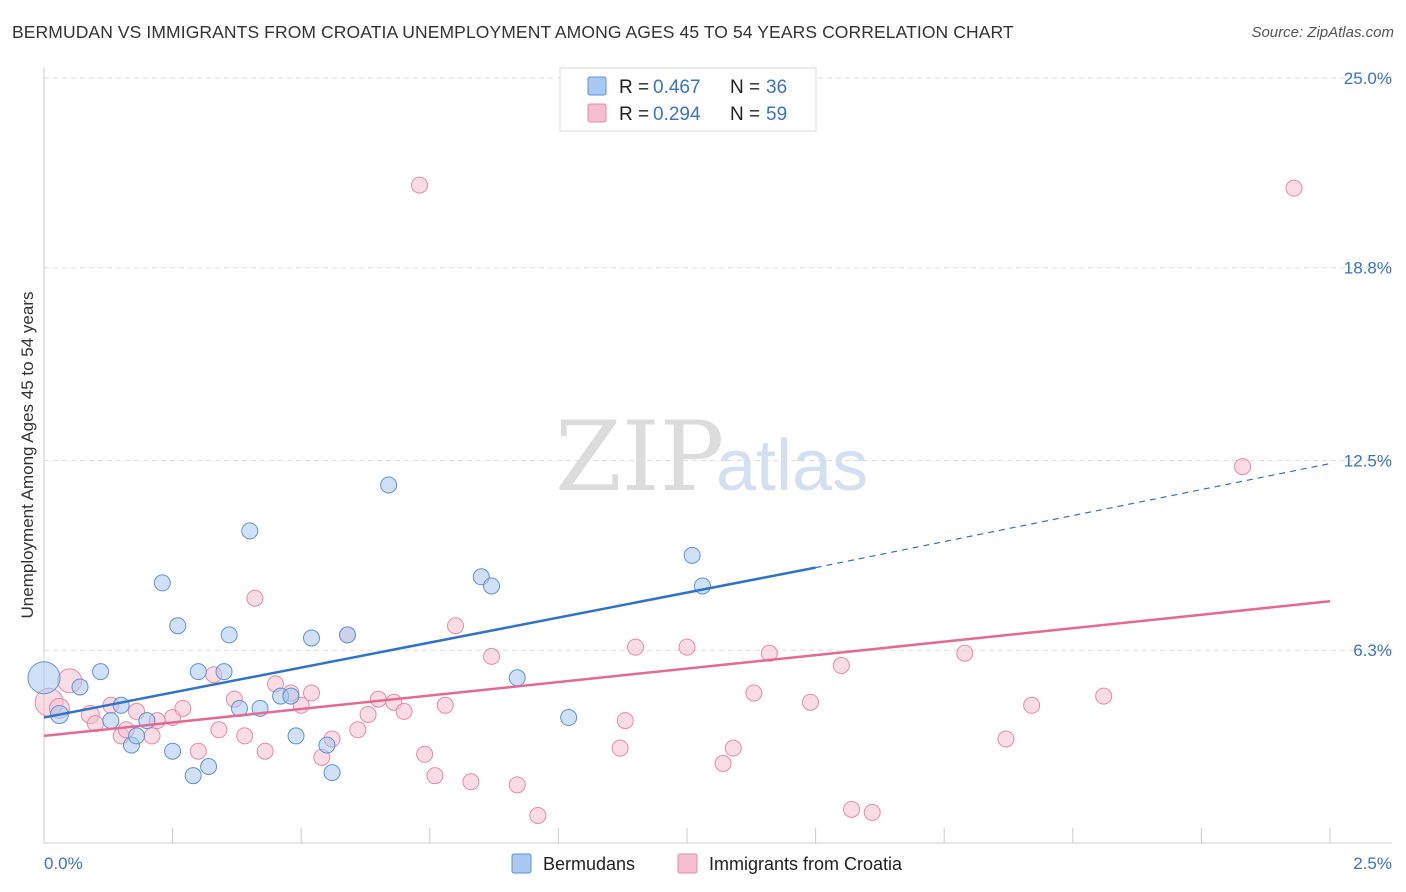 The width and height of the screenshot is (1406, 892). Describe the element at coordinates (1372, 863) in the screenshot. I see `x-tick-label: 2.5%` at that location.